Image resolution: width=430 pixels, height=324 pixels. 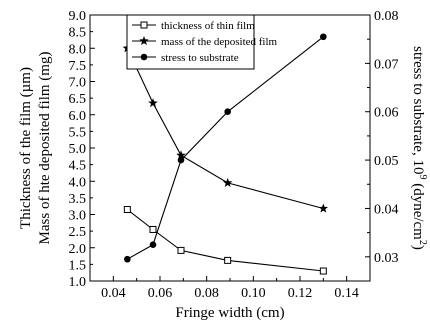 I want to click on y-right-label-unit-exp: 2, so click(x=422, y=242).